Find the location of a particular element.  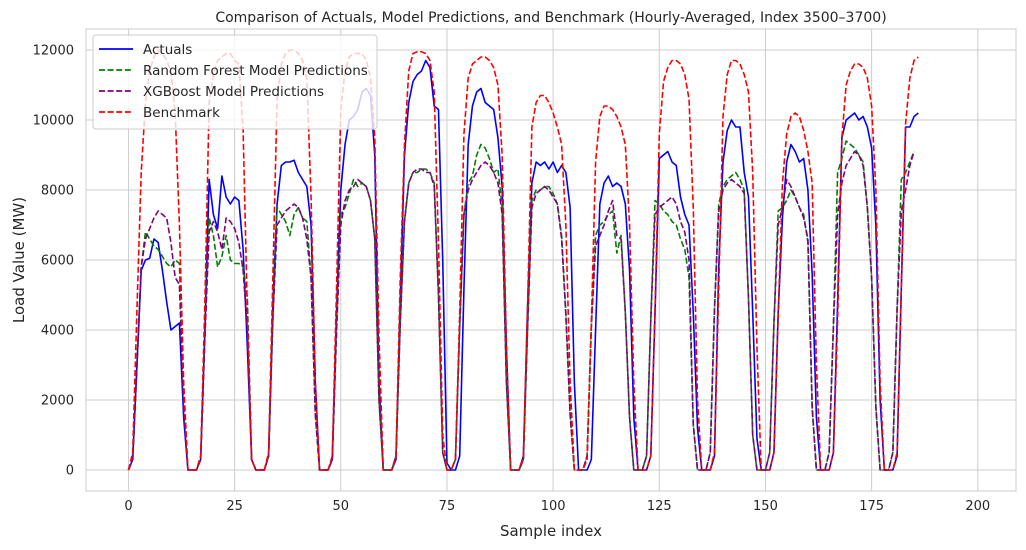

y-tick-label: 10000 is located at coordinates (53, 121).